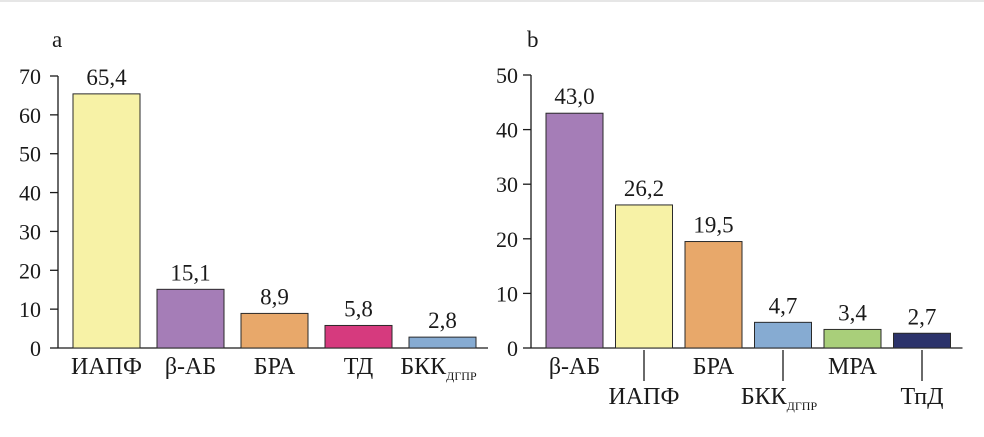 This screenshot has width=984, height=437. I want to click on data-label: 8,9, so click(274, 296).